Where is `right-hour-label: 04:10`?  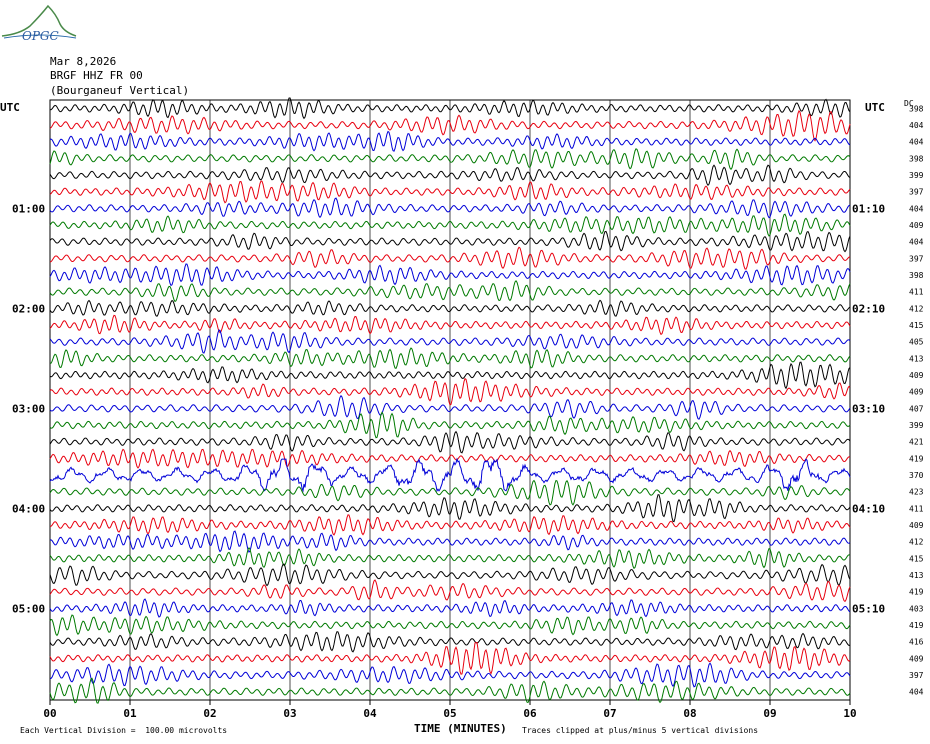 right-hour-label: 04:10 is located at coordinates (868, 508).